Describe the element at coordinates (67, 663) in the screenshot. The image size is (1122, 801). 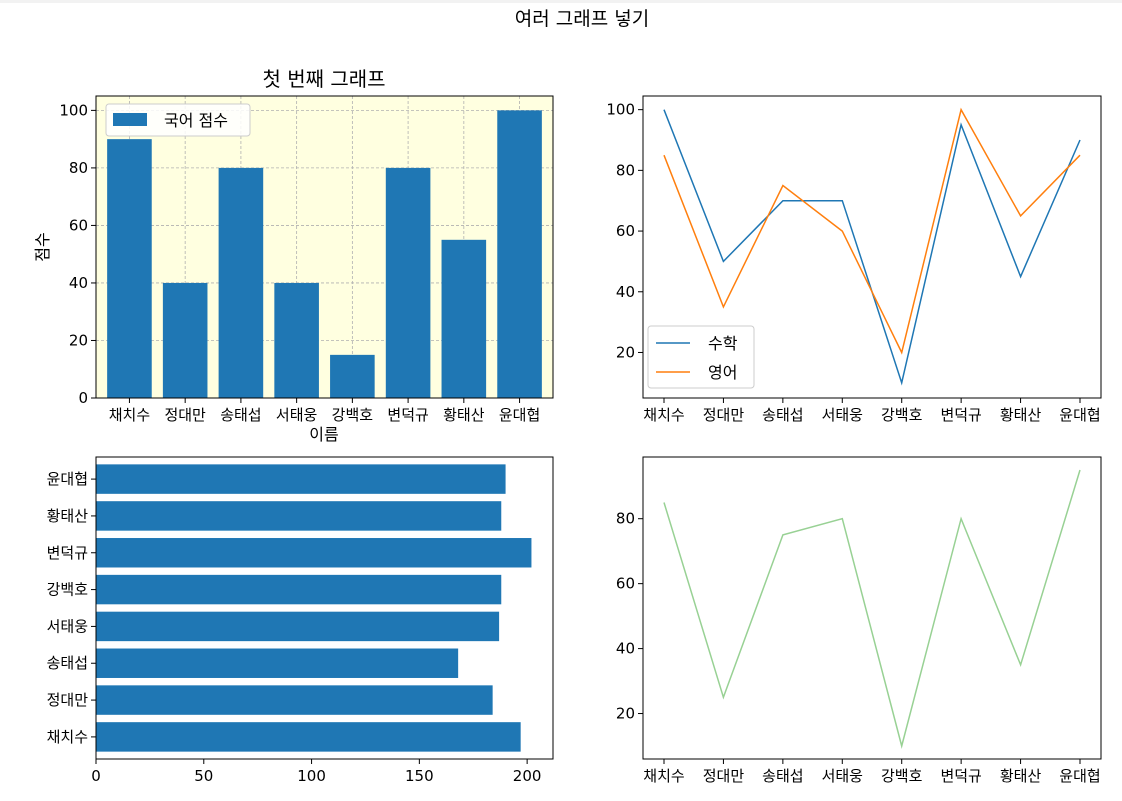
I see `y-tick-label: 송태섭` at that location.